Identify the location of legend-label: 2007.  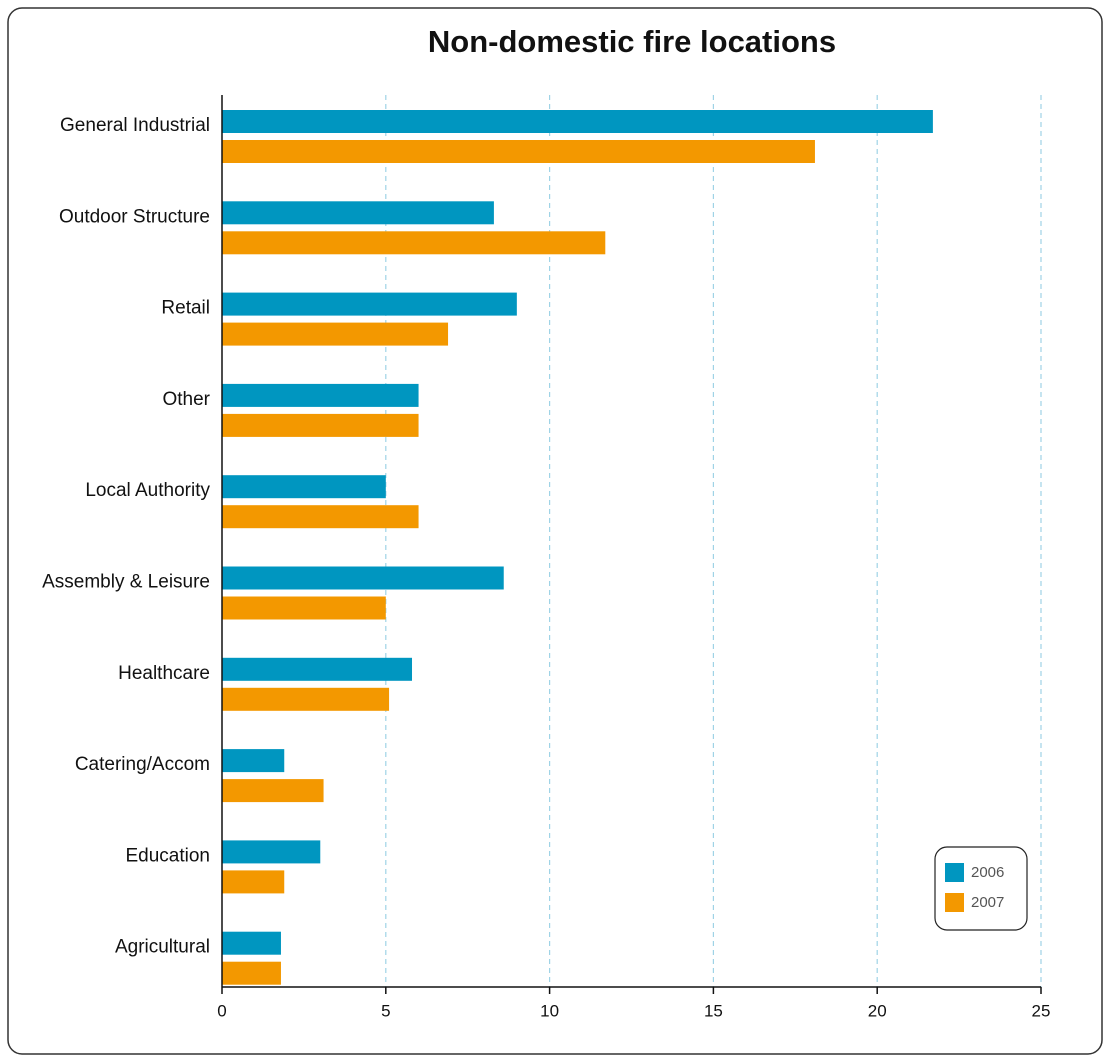
(987, 902).